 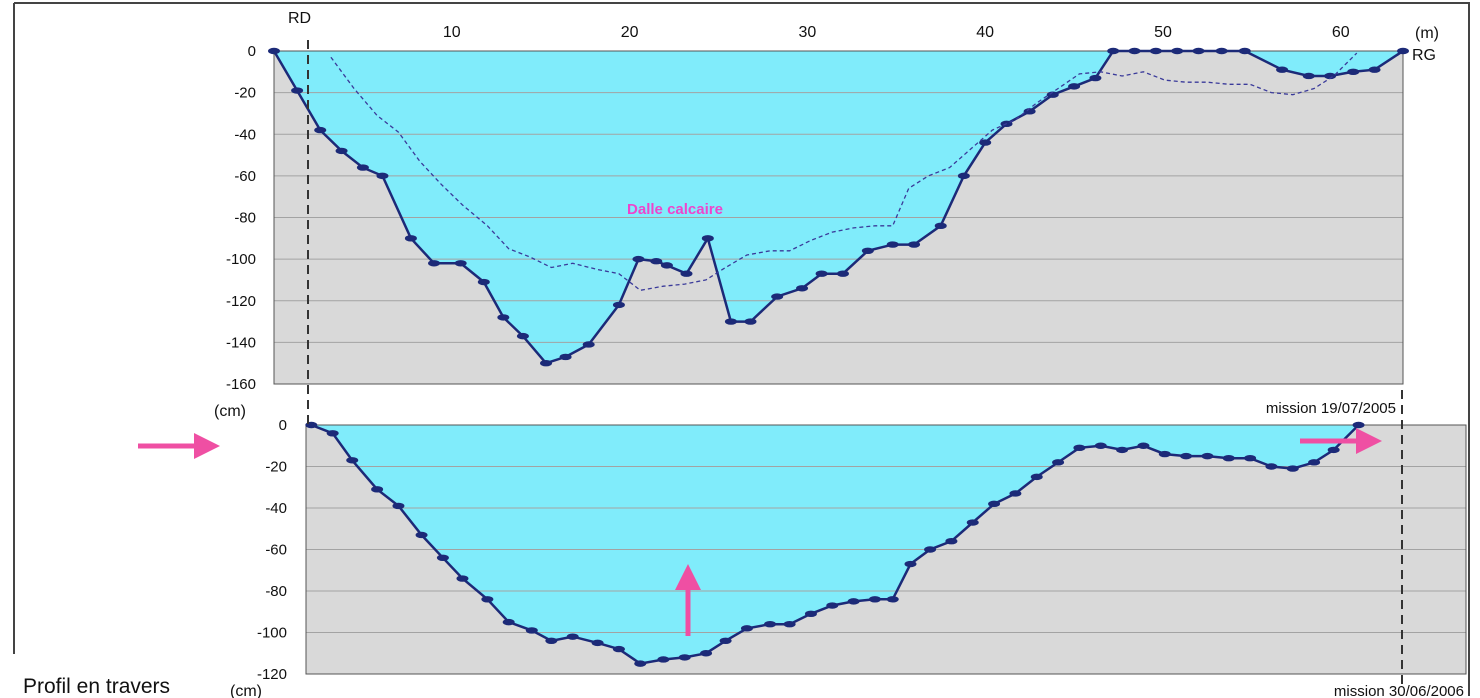 What do you see at coordinates (241, 342) in the screenshot?
I see `y-tick-label: -140` at bounding box center [241, 342].